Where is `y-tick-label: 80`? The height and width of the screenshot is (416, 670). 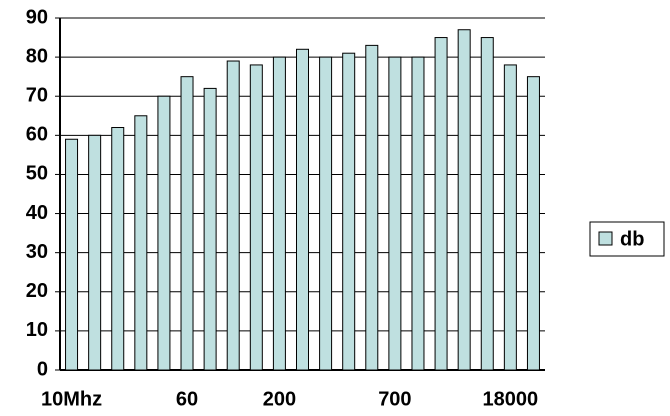 y-tick-label: 80 is located at coordinates (37, 56).